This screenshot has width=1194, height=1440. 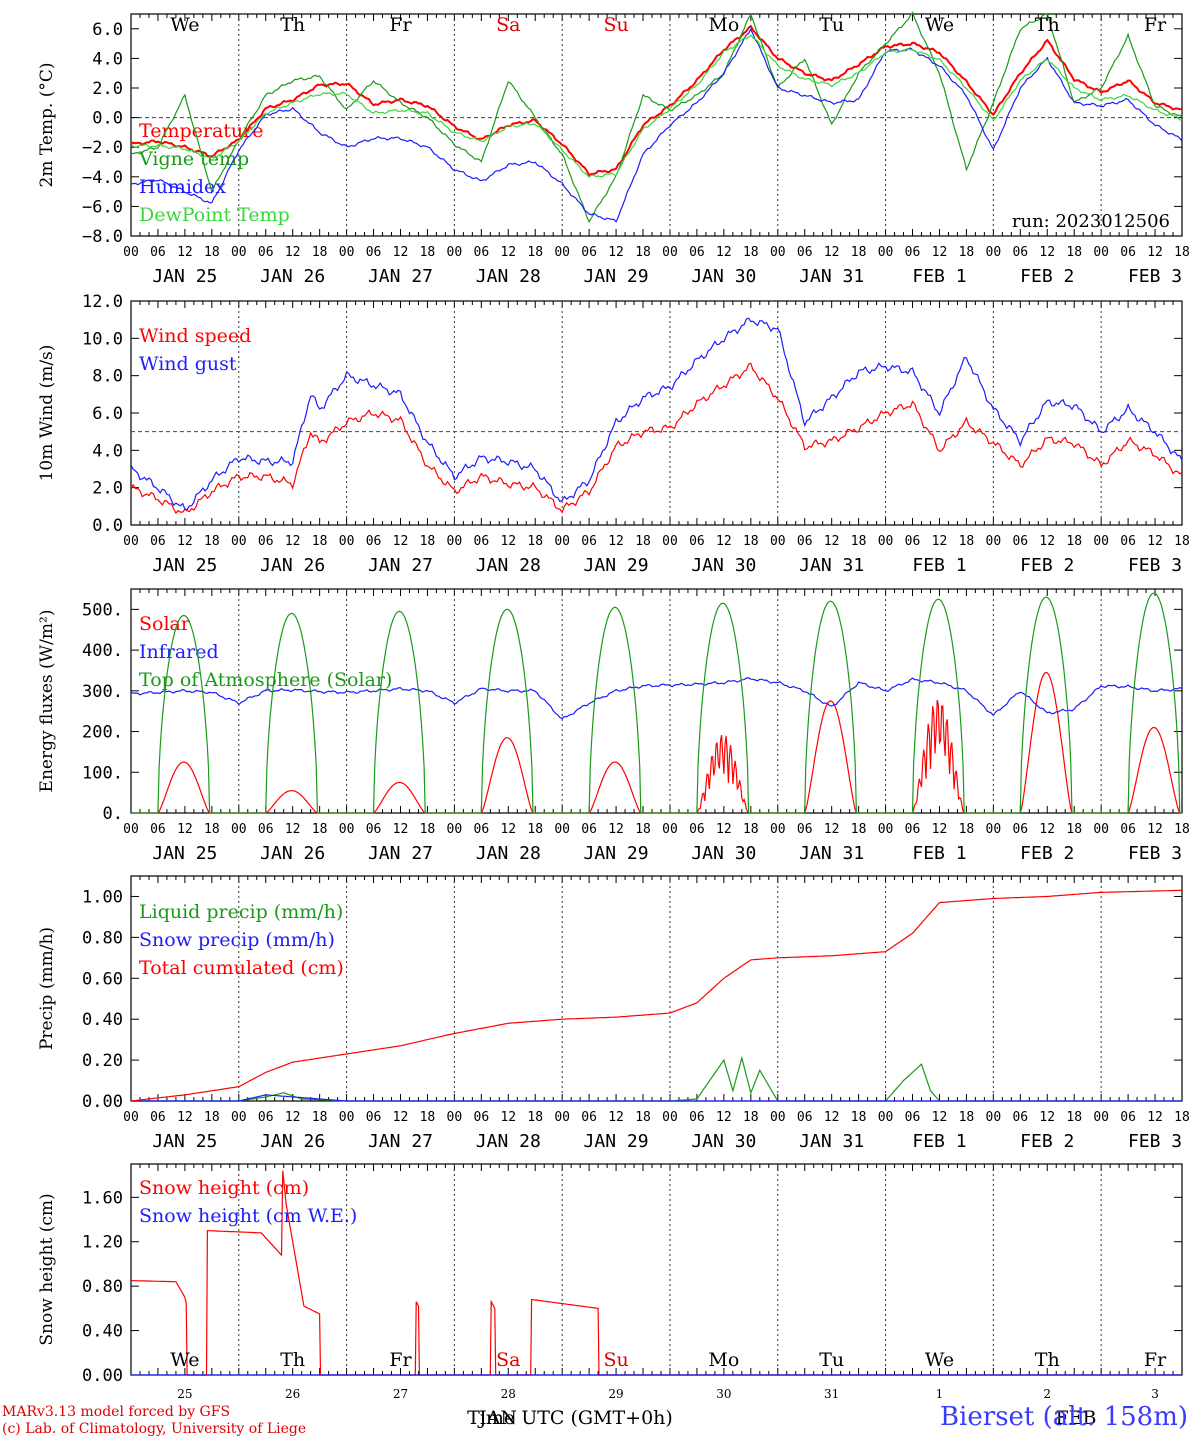 What do you see at coordinates (1155, 1394) in the screenshot?
I see `day-number: 3` at bounding box center [1155, 1394].